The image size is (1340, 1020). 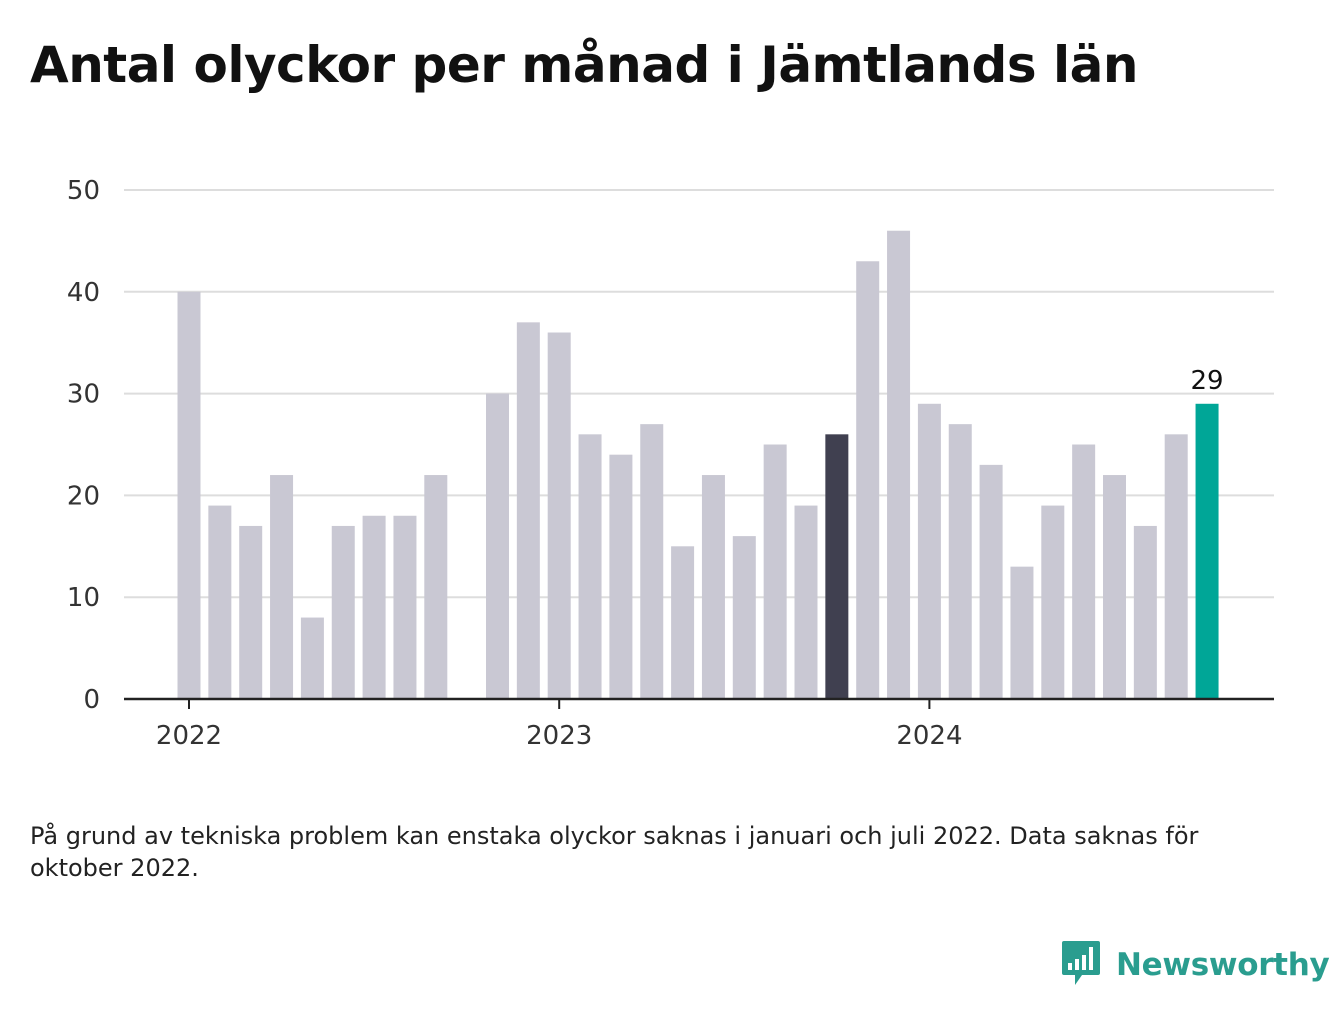 I want to click on data-label: 29, so click(x=1207, y=381).